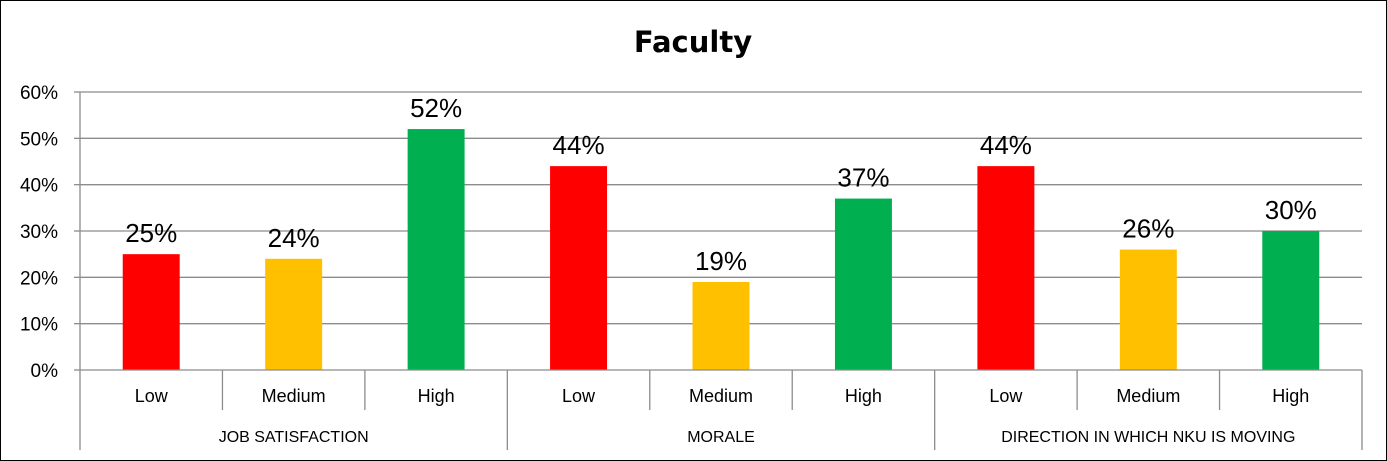 The image size is (1387, 461). I want to click on data-label: 24%, so click(294, 238).